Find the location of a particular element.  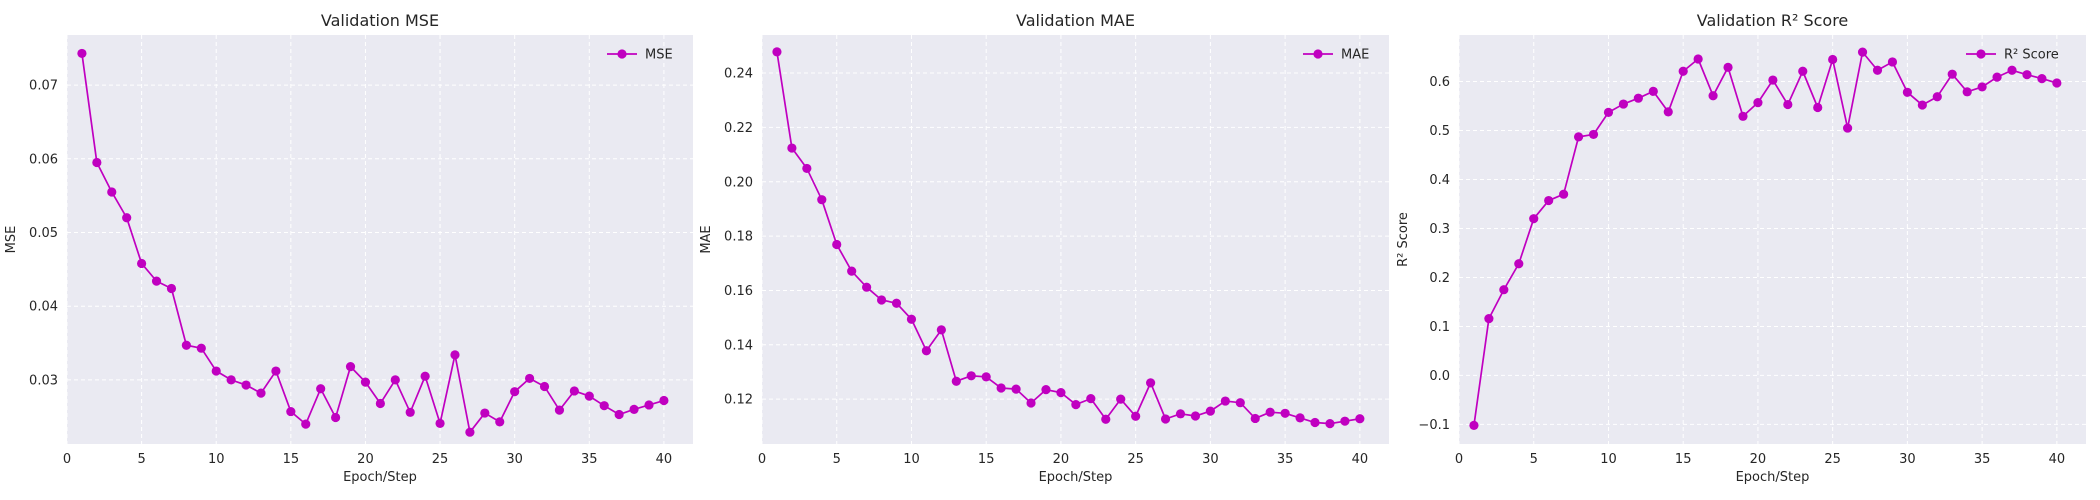

legend-label: MAE is located at coordinates (1355, 55).